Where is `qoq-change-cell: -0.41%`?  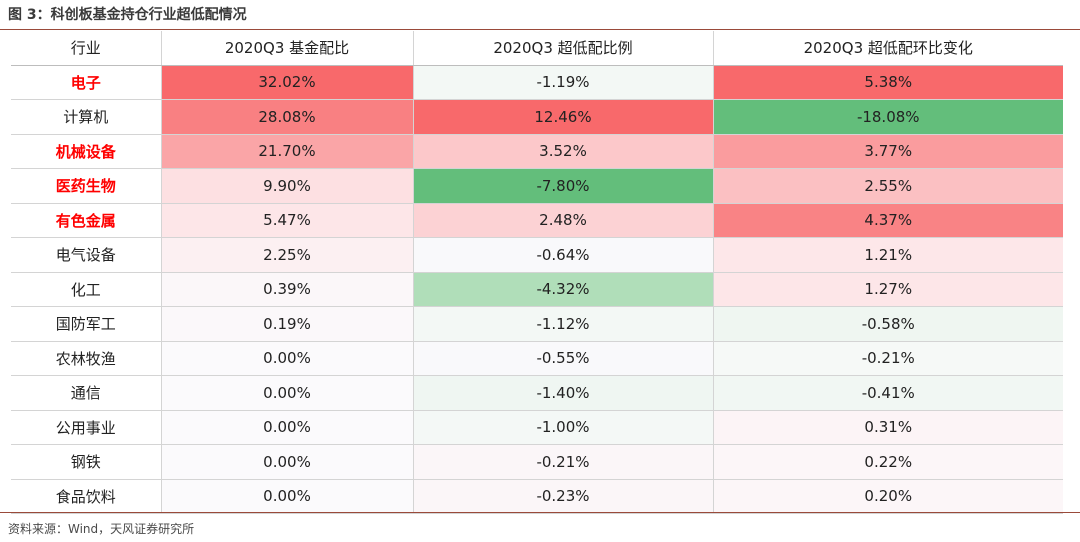 qoq-change-cell: -0.41% is located at coordinates (887, 393).